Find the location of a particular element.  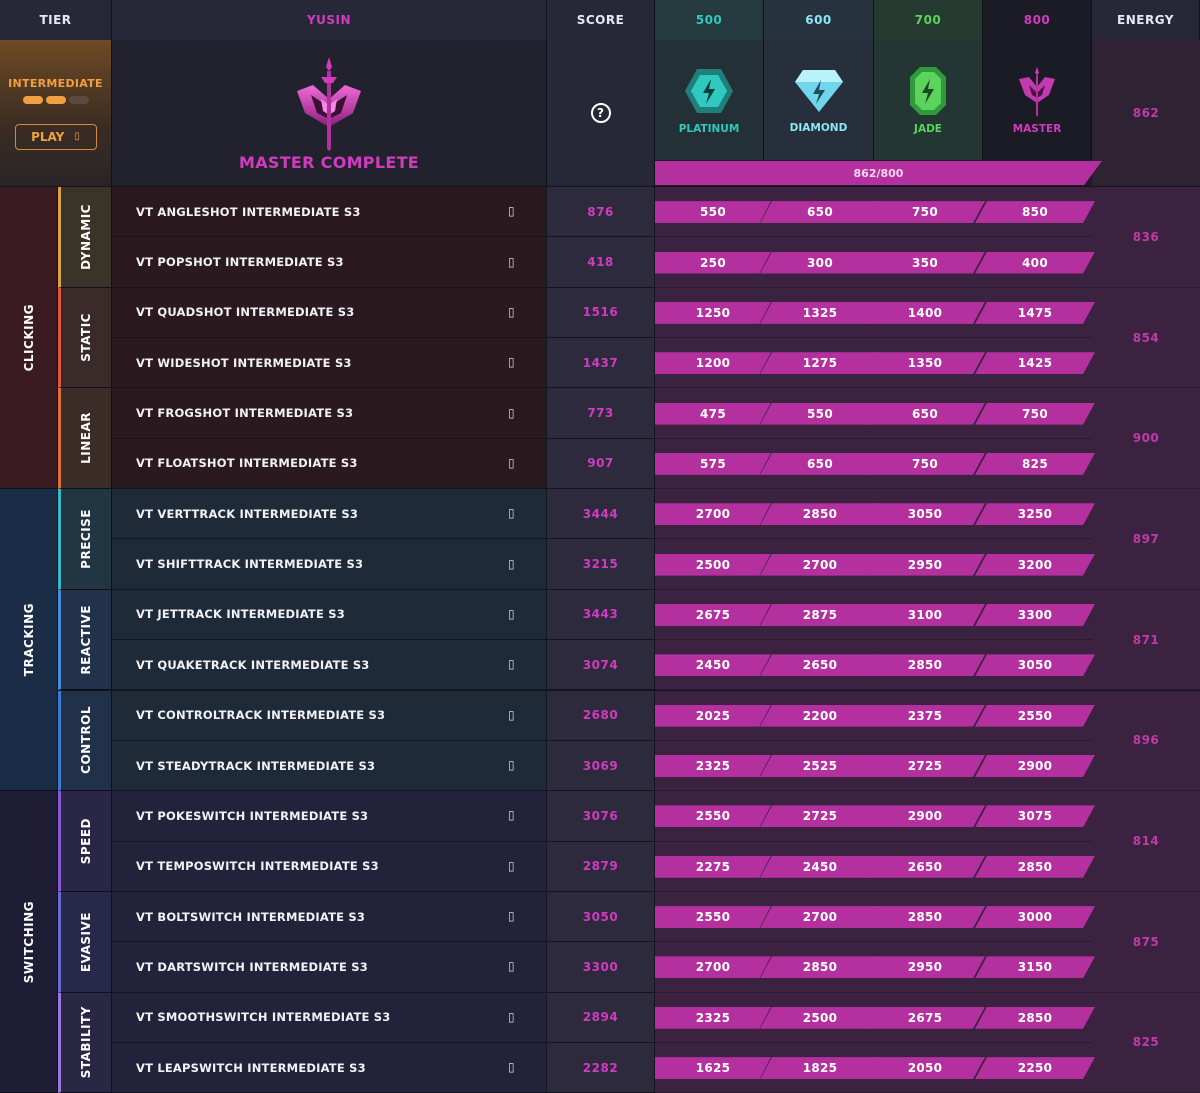

scenario-row: VT QUAKETRACK INTERMEDIATE S3 ▯ is located at coordinates (329, 665).